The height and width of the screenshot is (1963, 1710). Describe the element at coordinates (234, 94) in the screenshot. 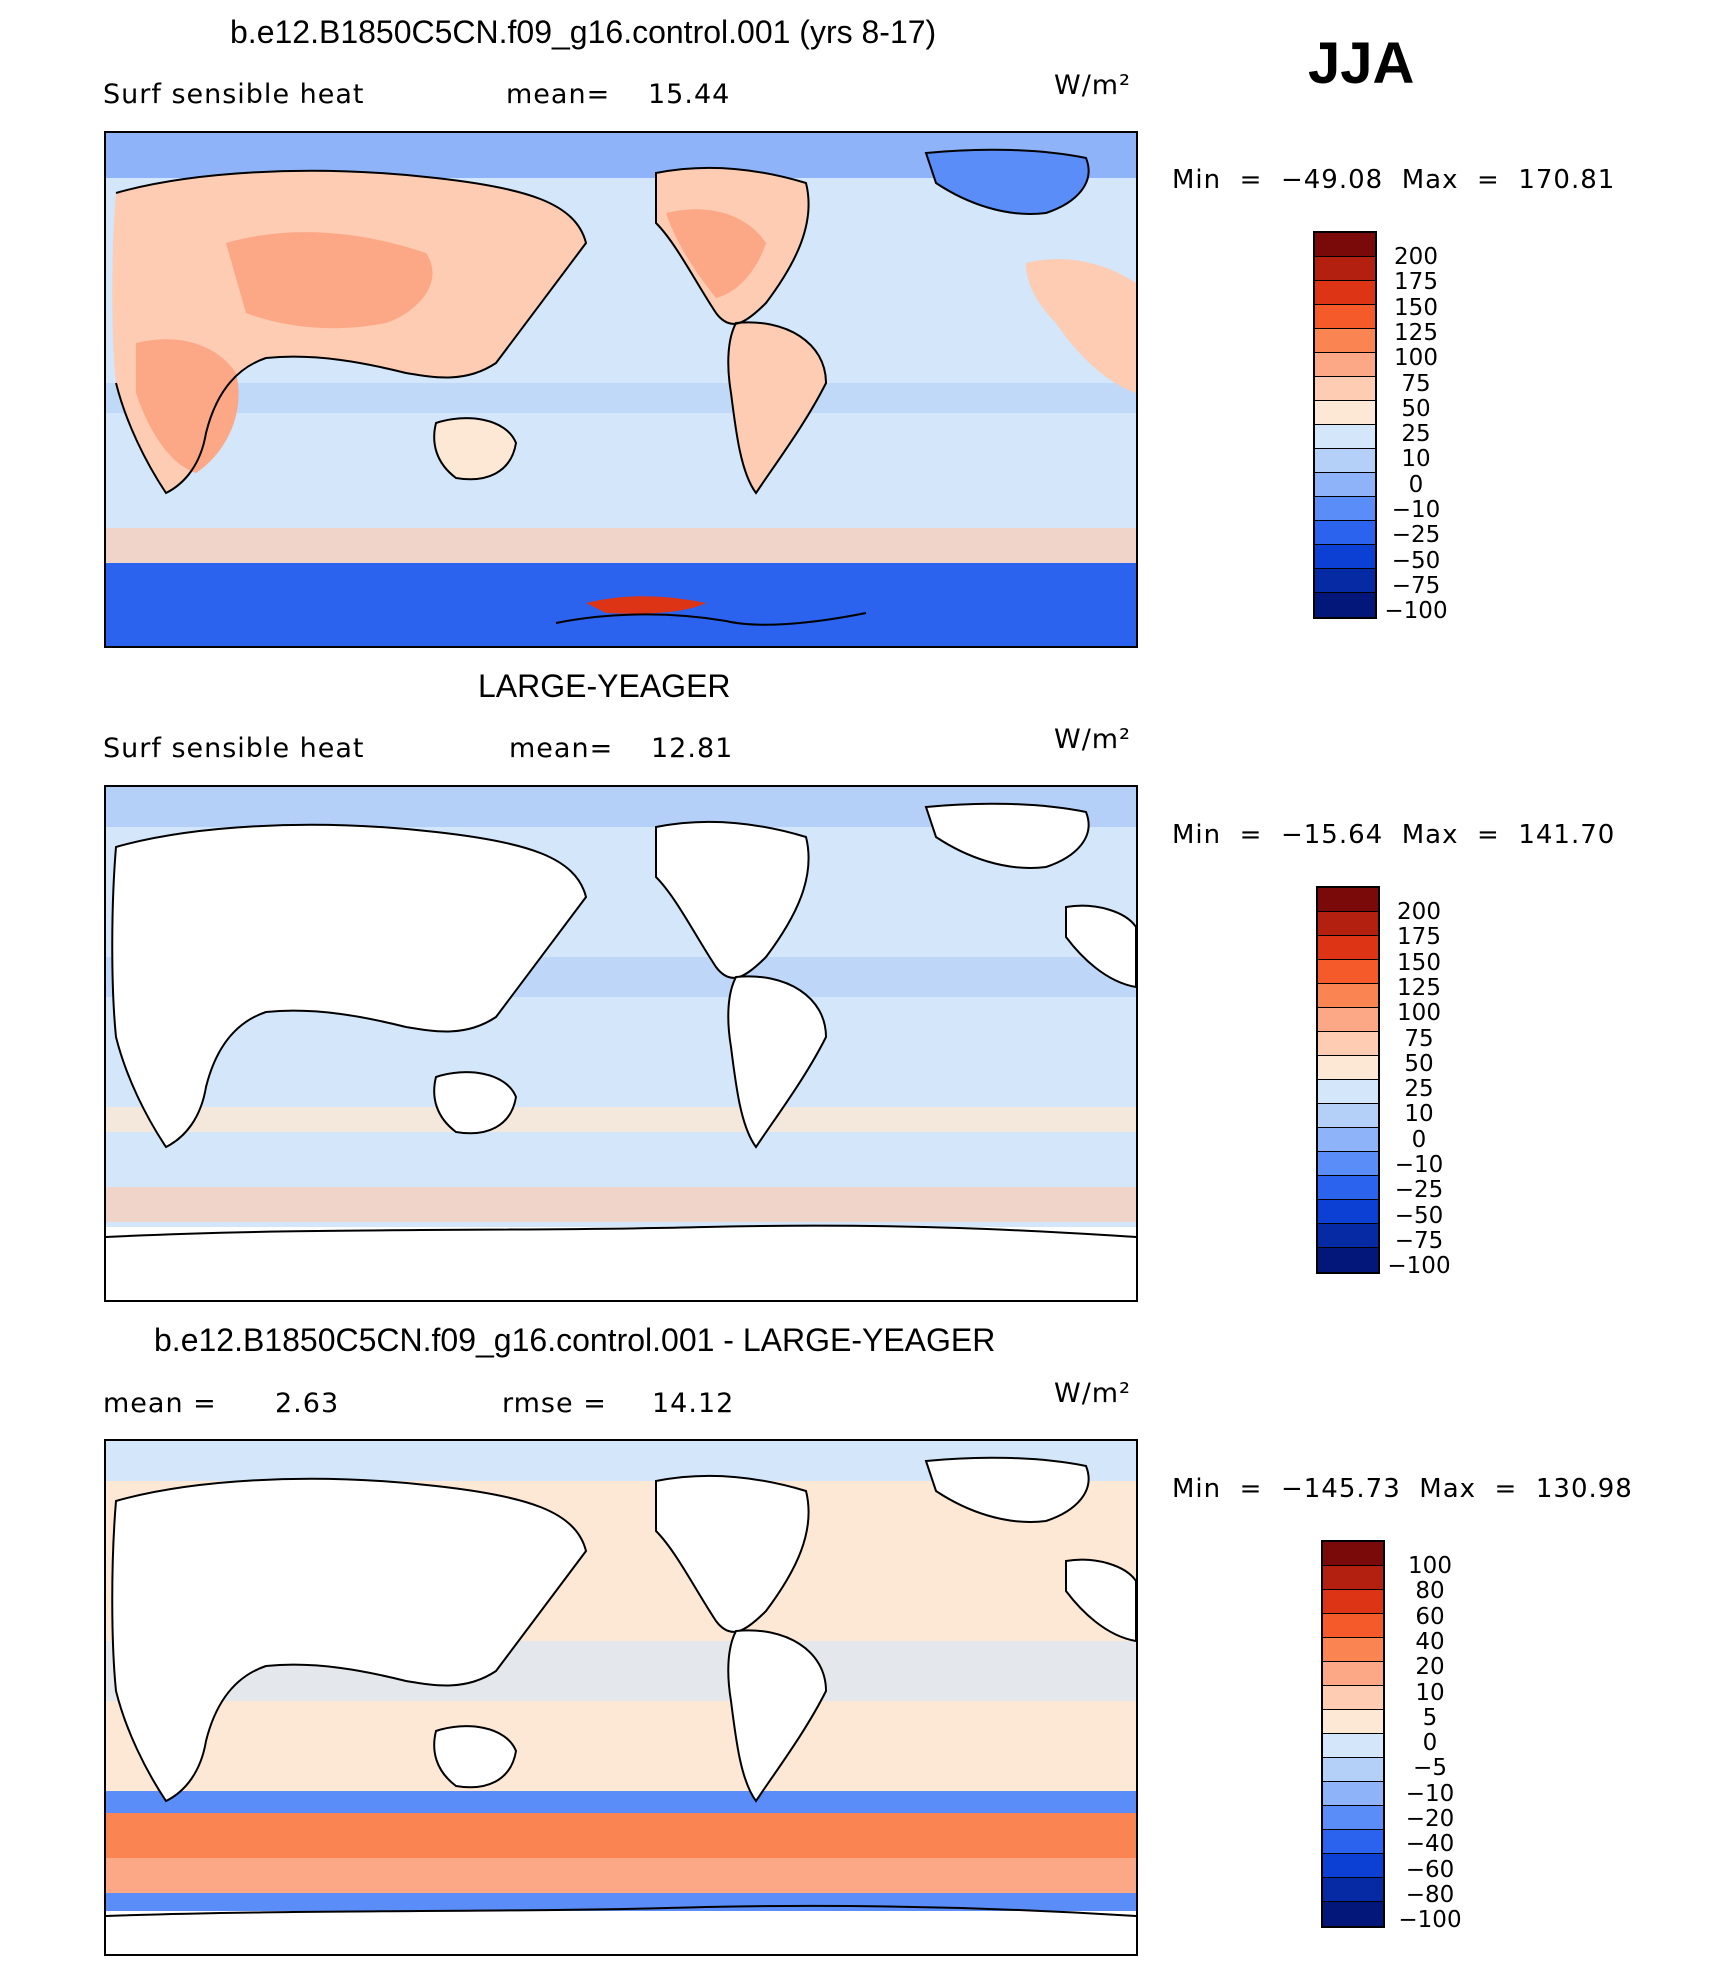

I see `variable-label-case: Surf sensible heat` at that location.